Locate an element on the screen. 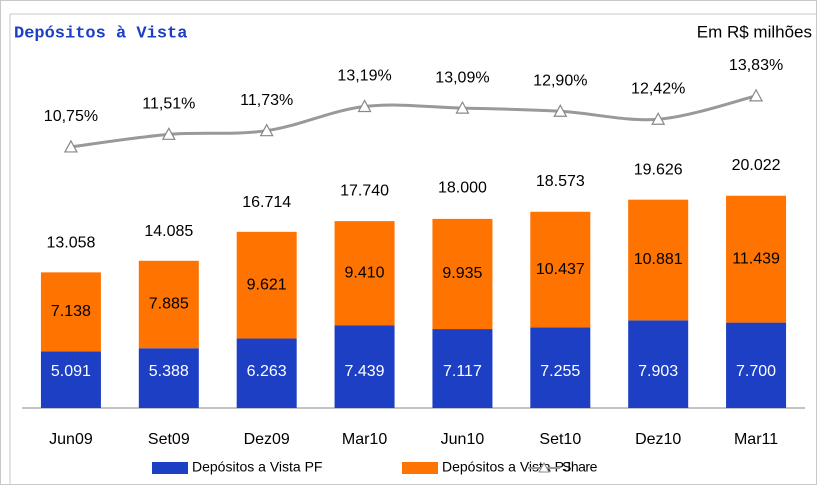 The width and height of the screenshot is (817, 485). share-label: 12,42% is located at coordinates (658, 88).